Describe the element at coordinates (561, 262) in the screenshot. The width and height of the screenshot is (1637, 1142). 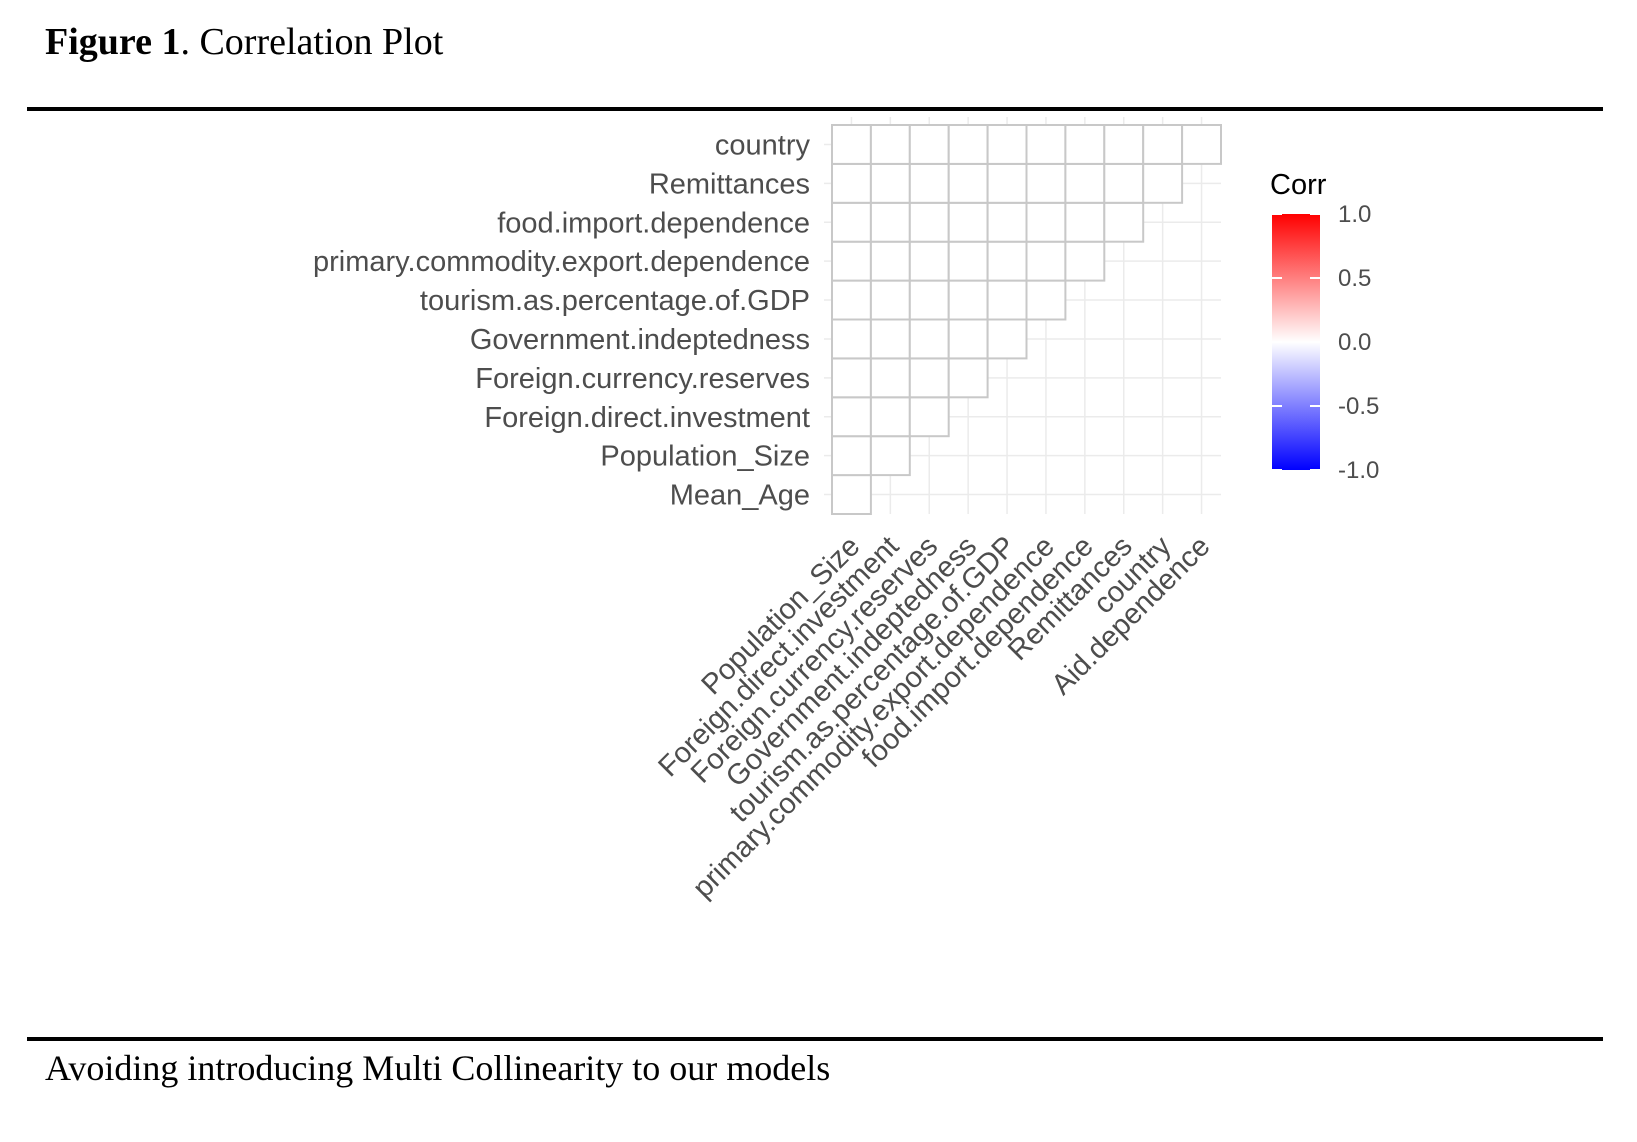
I see `y-tick-label-primary-commodity-export-dependence: primary.commodity.export.dependence` at that location.